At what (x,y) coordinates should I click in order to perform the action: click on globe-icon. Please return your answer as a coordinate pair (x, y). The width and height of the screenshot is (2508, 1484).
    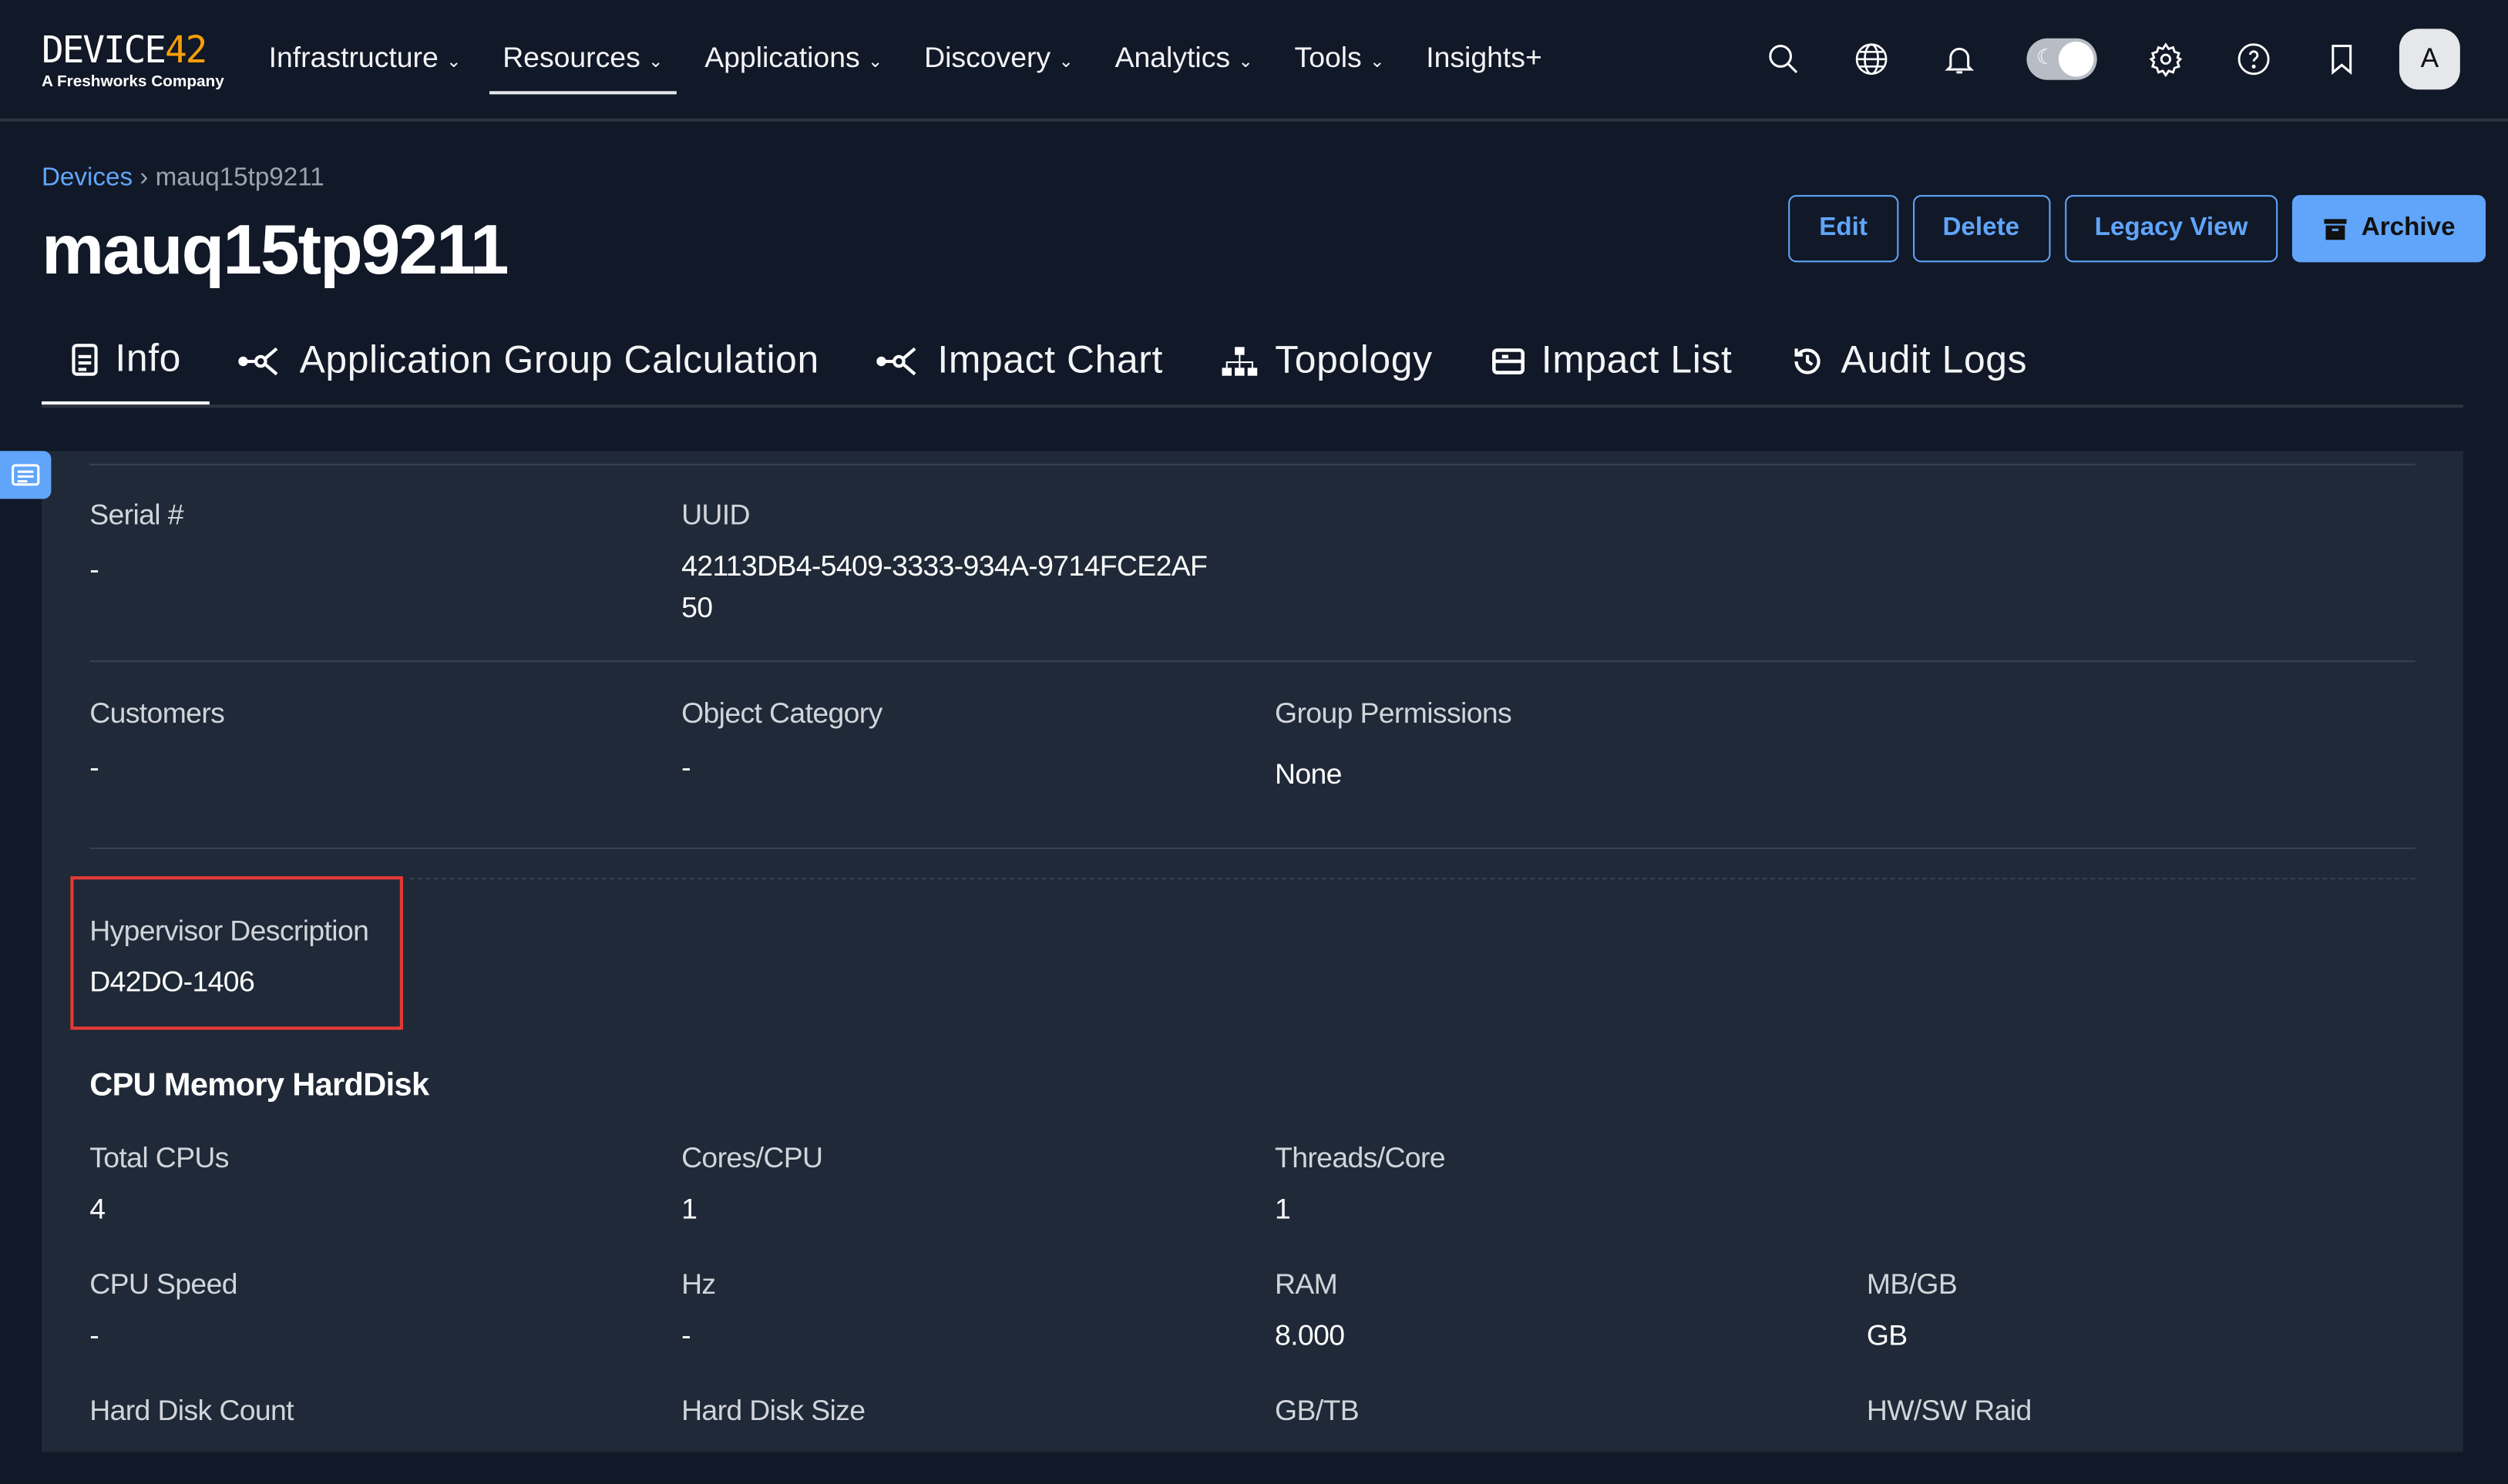
    Looking at the image, I should click on (1872, 59).